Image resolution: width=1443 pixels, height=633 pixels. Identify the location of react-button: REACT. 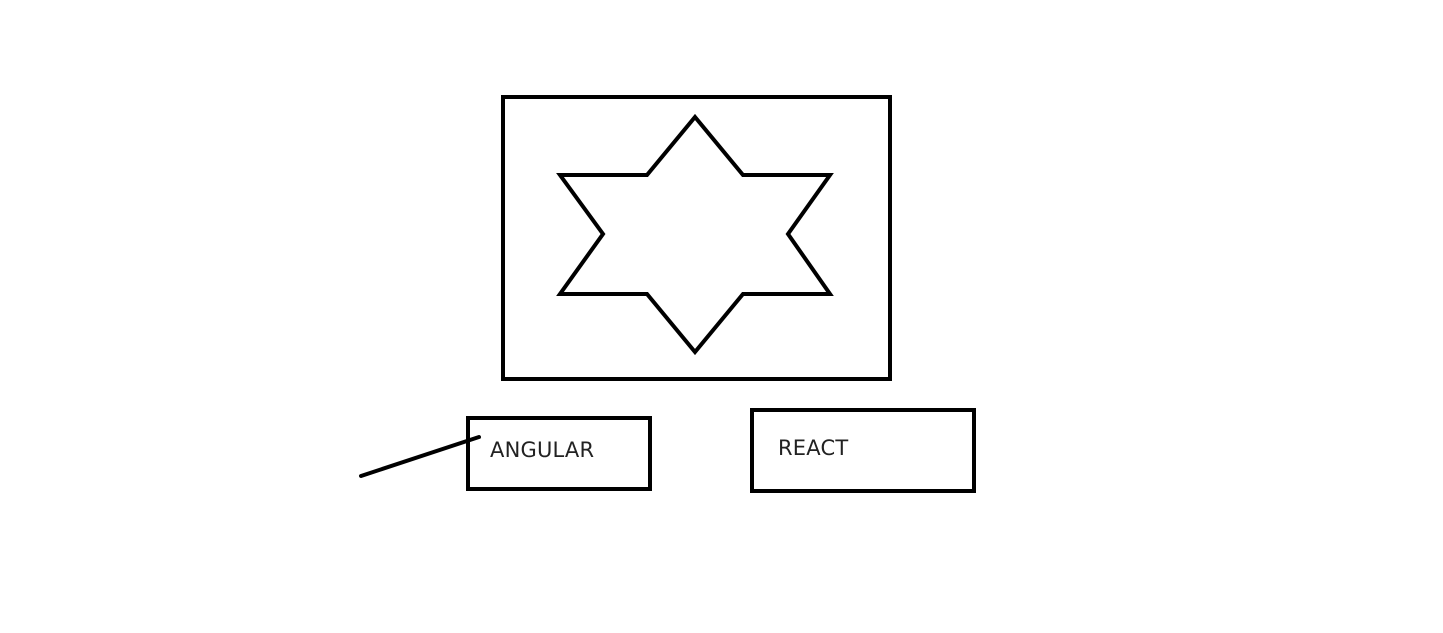
(863, 450).